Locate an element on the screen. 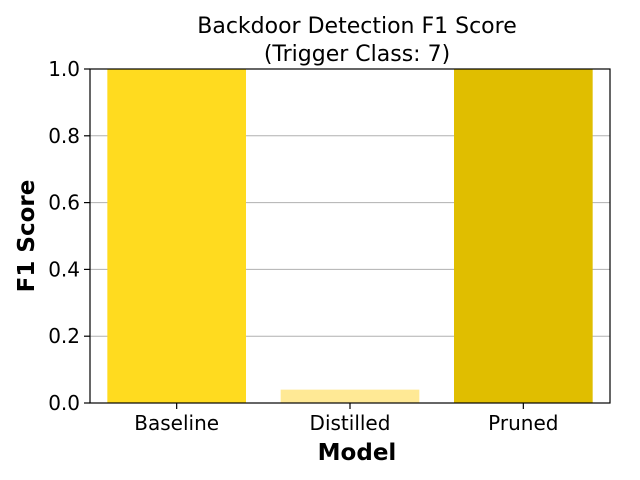 Image resolution: width=640 pixels, height=480 pixels. x-tick-label: Baseline is located at coordinates (176, 423).